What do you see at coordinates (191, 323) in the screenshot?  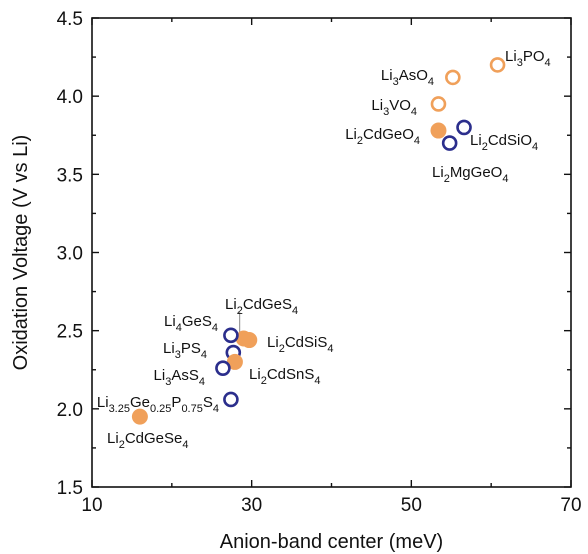 I see `point-label: Li4GeS4` at bounding box center [191, 323].